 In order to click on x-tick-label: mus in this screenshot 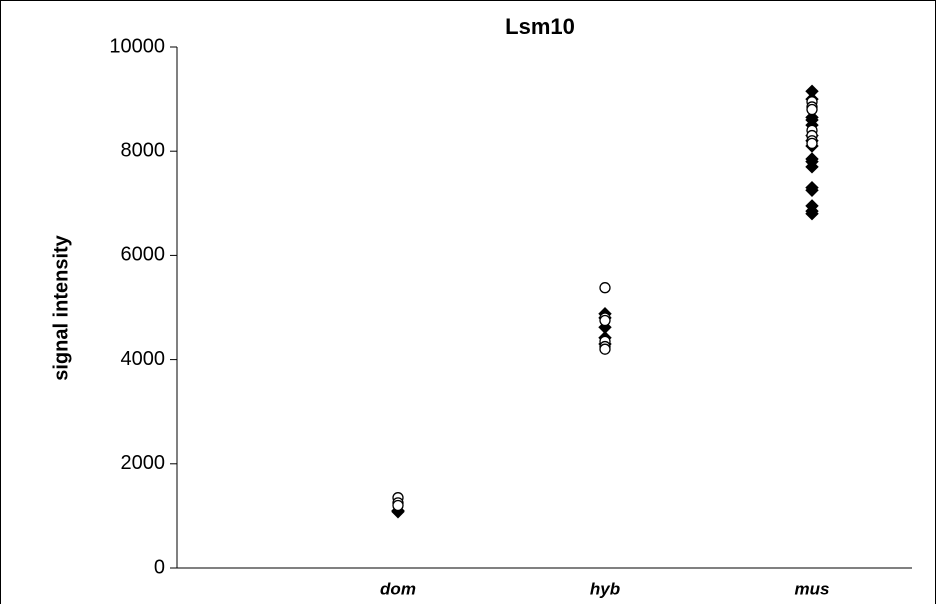, I will do `click(812, 588)`.